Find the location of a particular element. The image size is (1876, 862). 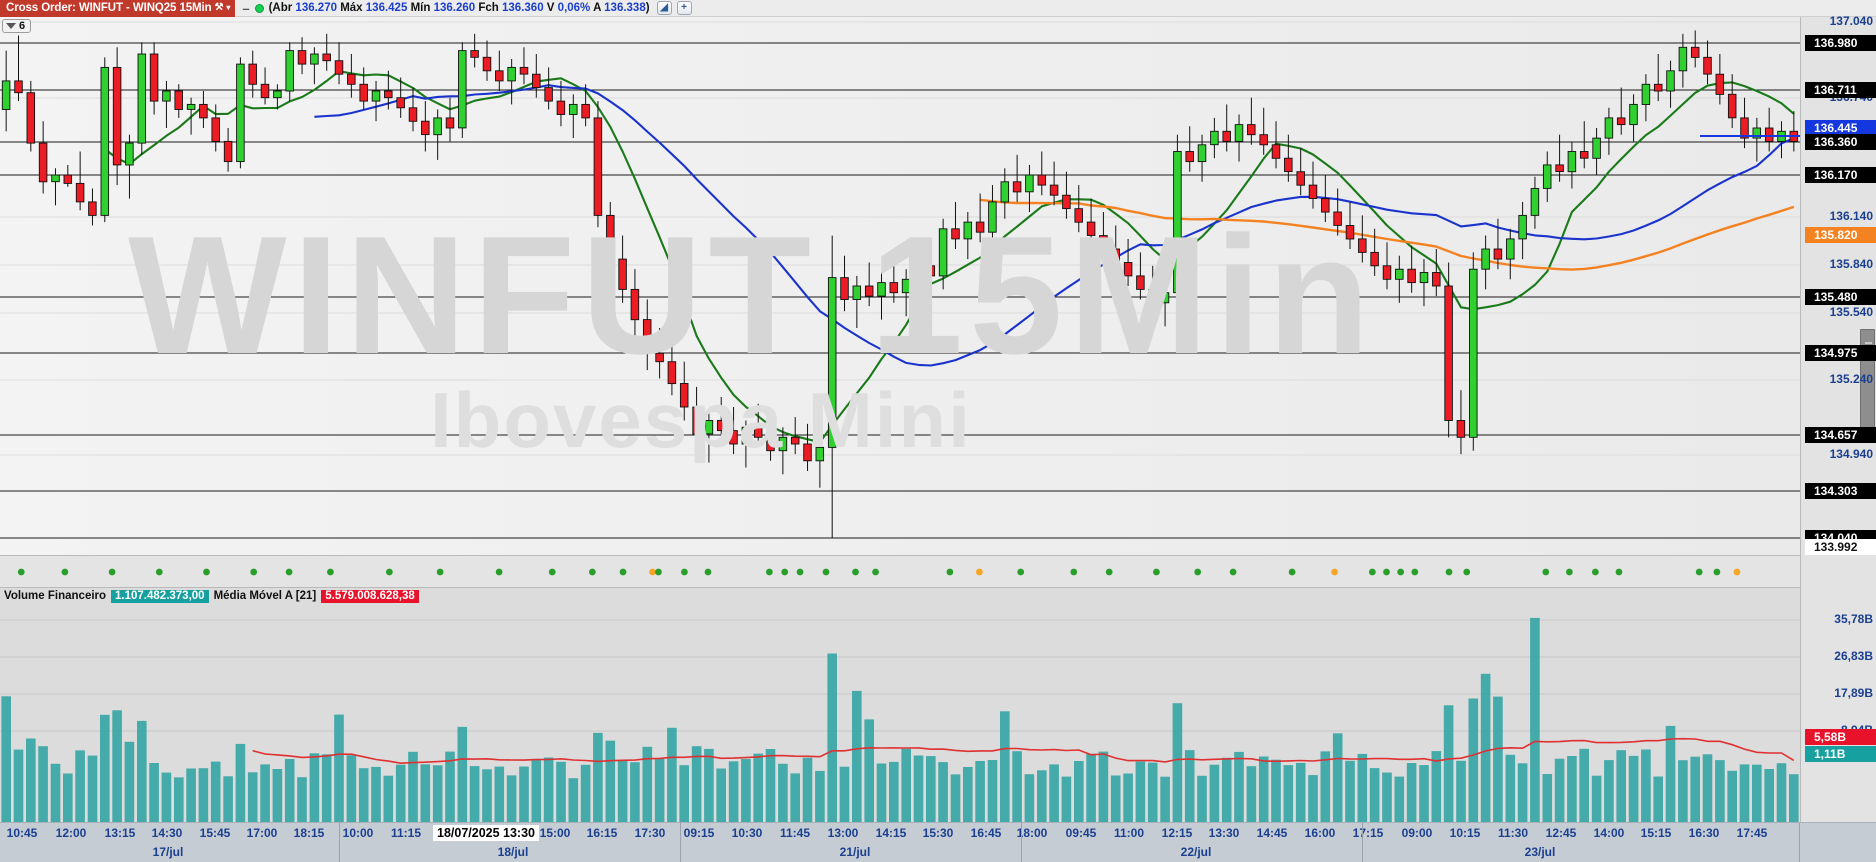

price-axis-gridlabel: 137.040 is located at coordinates (1851, 21).